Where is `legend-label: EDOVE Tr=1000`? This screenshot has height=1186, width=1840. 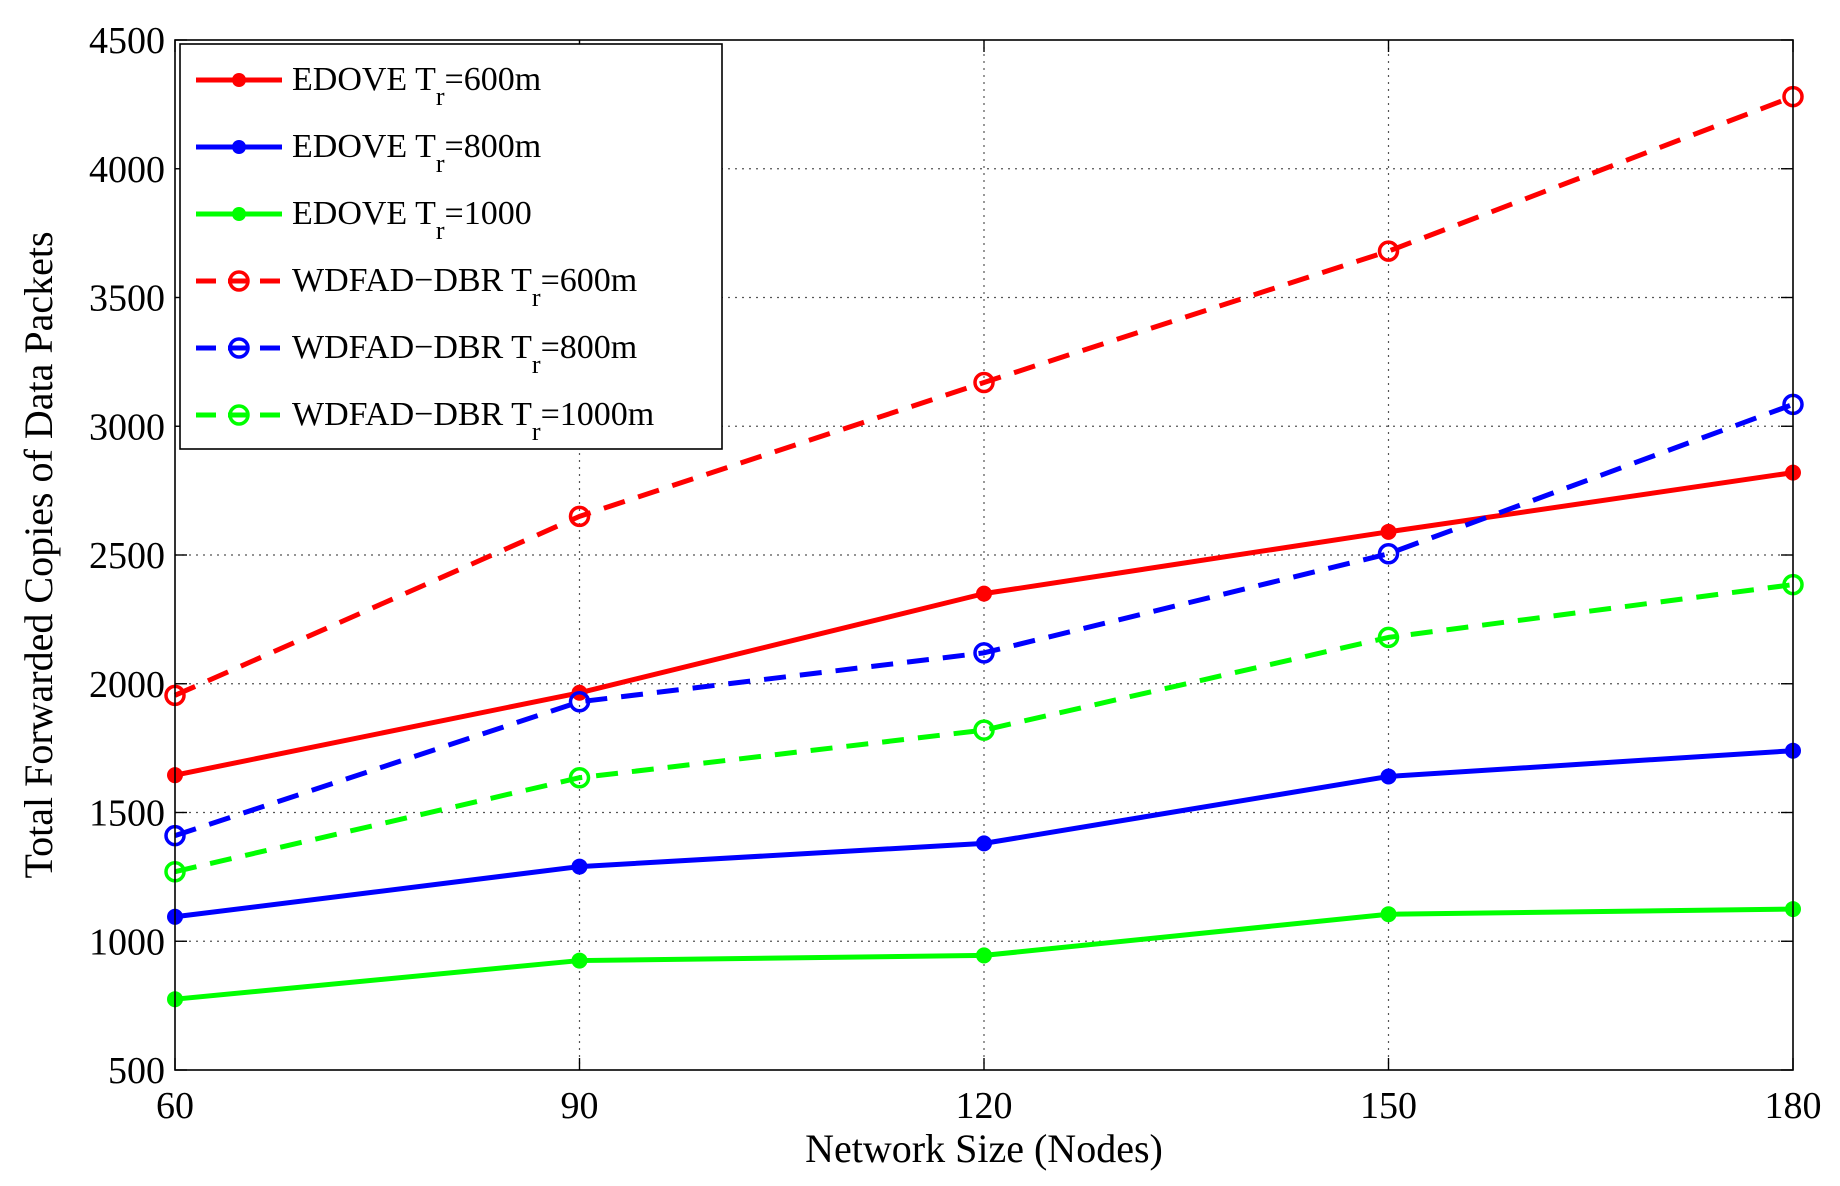
legend-label: EDOVE Tr=1000 is located at coordinates (412, 220).